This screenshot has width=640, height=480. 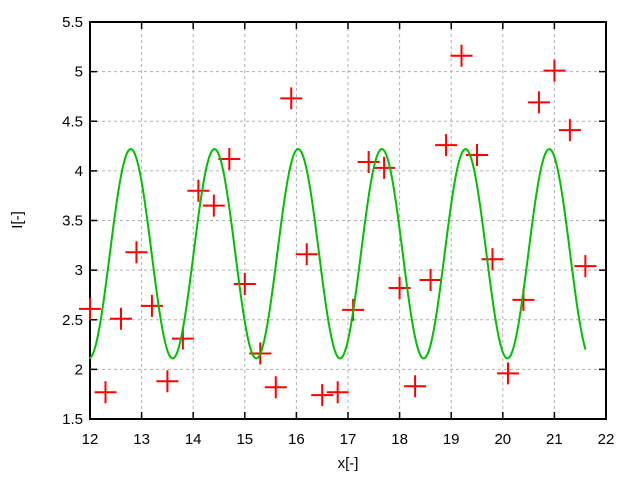 I want to click on y-tick-label: 3.5, so click(x=72, y=221).